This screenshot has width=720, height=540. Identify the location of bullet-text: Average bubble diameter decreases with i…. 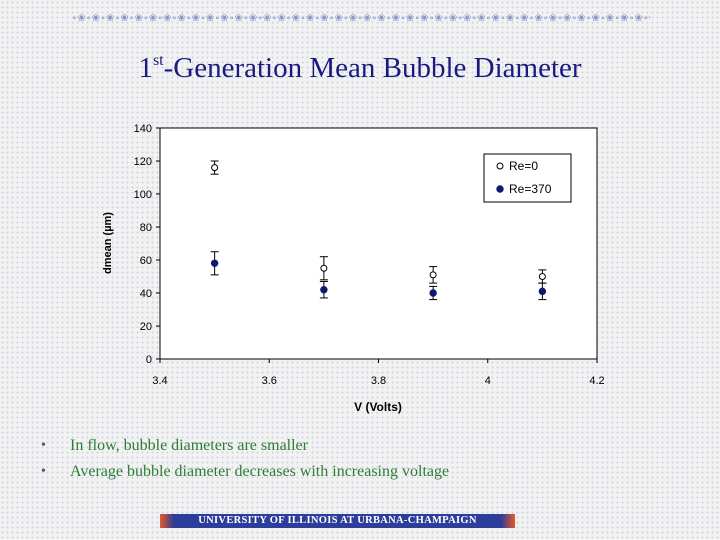
(260, 471).